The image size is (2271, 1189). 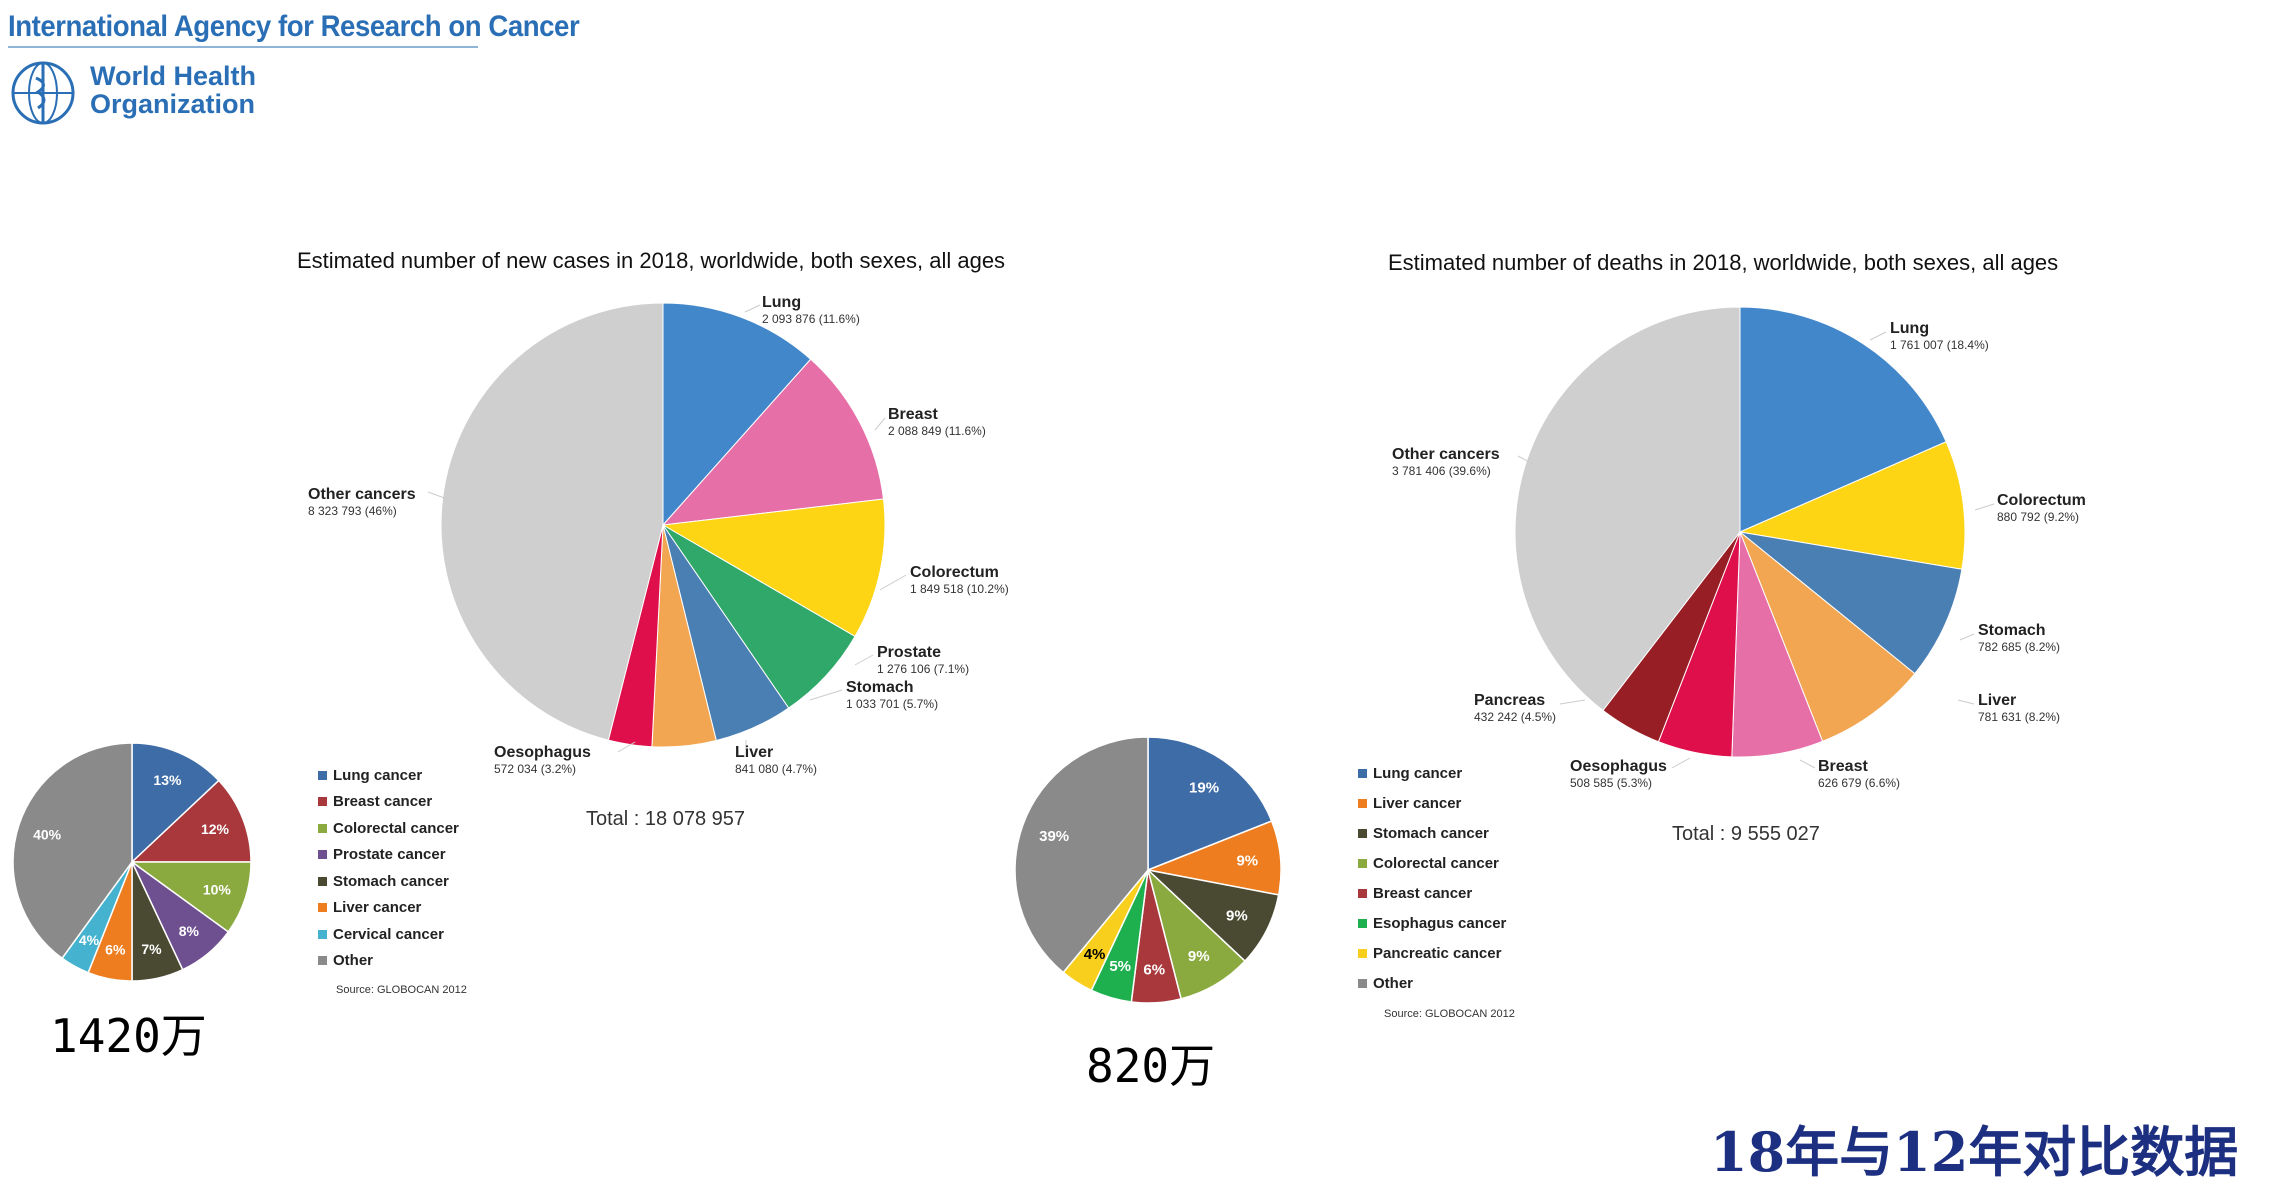 What do you see at coordinates (1441, 471) in the screenshot?
I see `label-value: 3 781 406 (39.6%)` at bounding box center [1441, 471].